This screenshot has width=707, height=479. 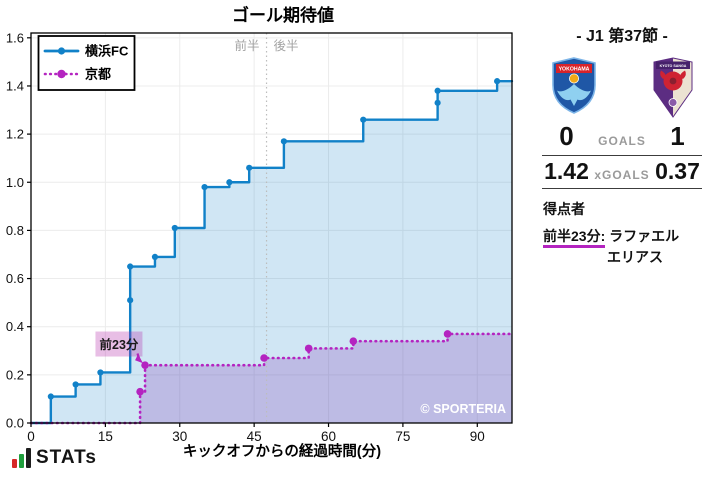 What do you see at coordinates (98, 74) in the screenshot?
I see `svg-text: 京都` at bounding box center [98, 74].